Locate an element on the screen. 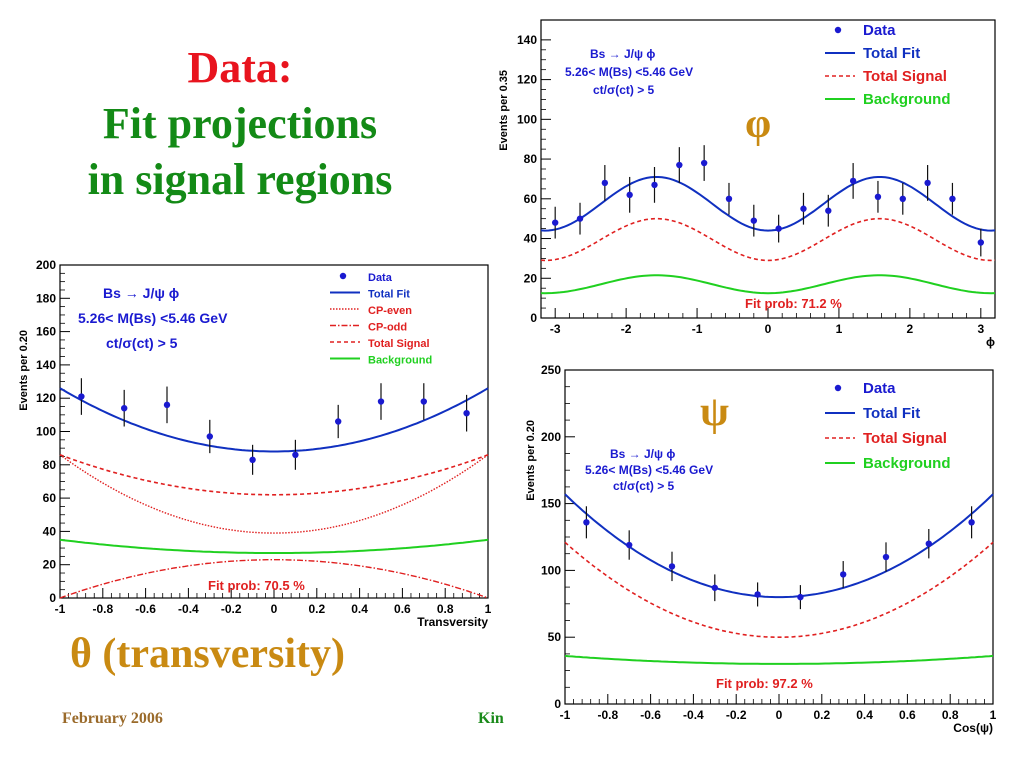 This screenshot has width=1024, height=768. phi-label: φ is located at coordinates (758, 124).